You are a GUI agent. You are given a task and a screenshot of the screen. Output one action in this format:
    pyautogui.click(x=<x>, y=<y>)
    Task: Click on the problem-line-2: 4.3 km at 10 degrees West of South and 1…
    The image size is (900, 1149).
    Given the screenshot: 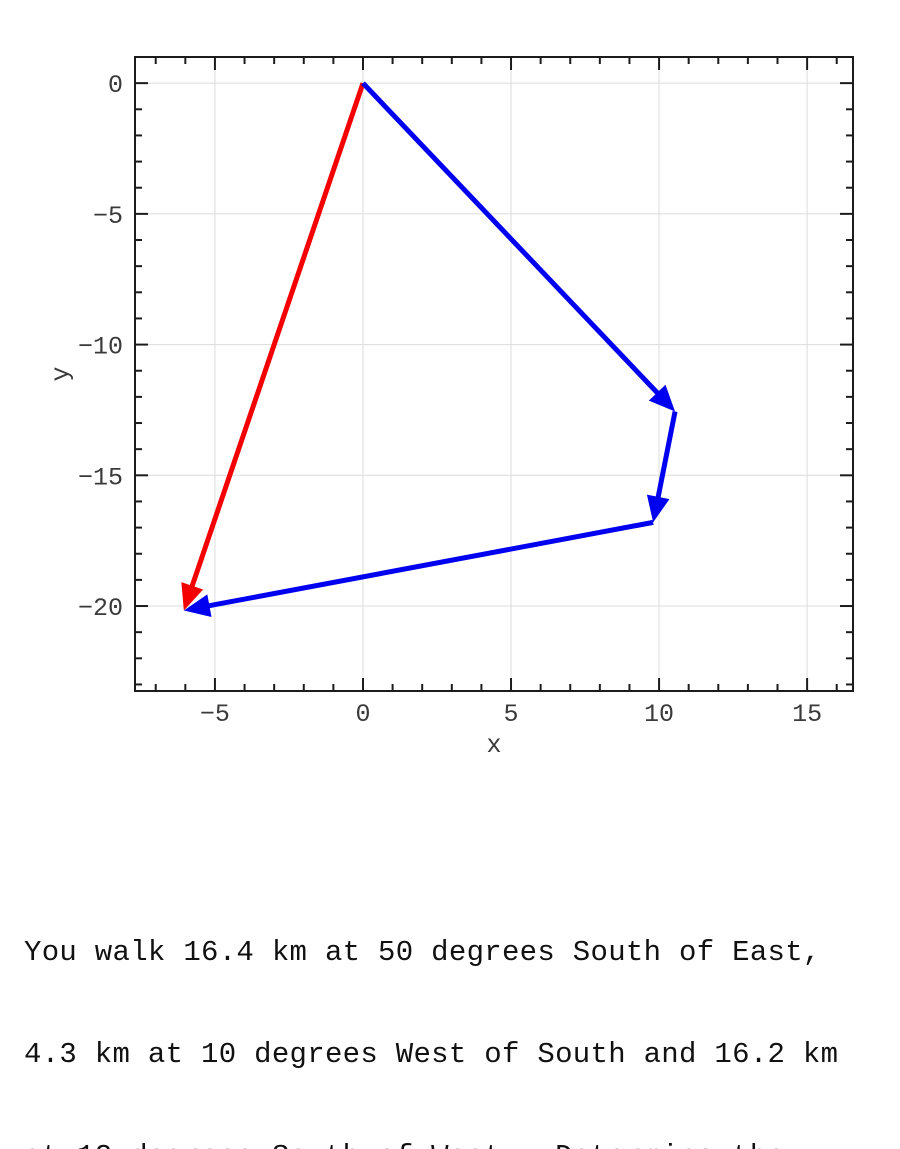 What is the action you would take?
    pyautogui.click(x=431, y=1054)
    